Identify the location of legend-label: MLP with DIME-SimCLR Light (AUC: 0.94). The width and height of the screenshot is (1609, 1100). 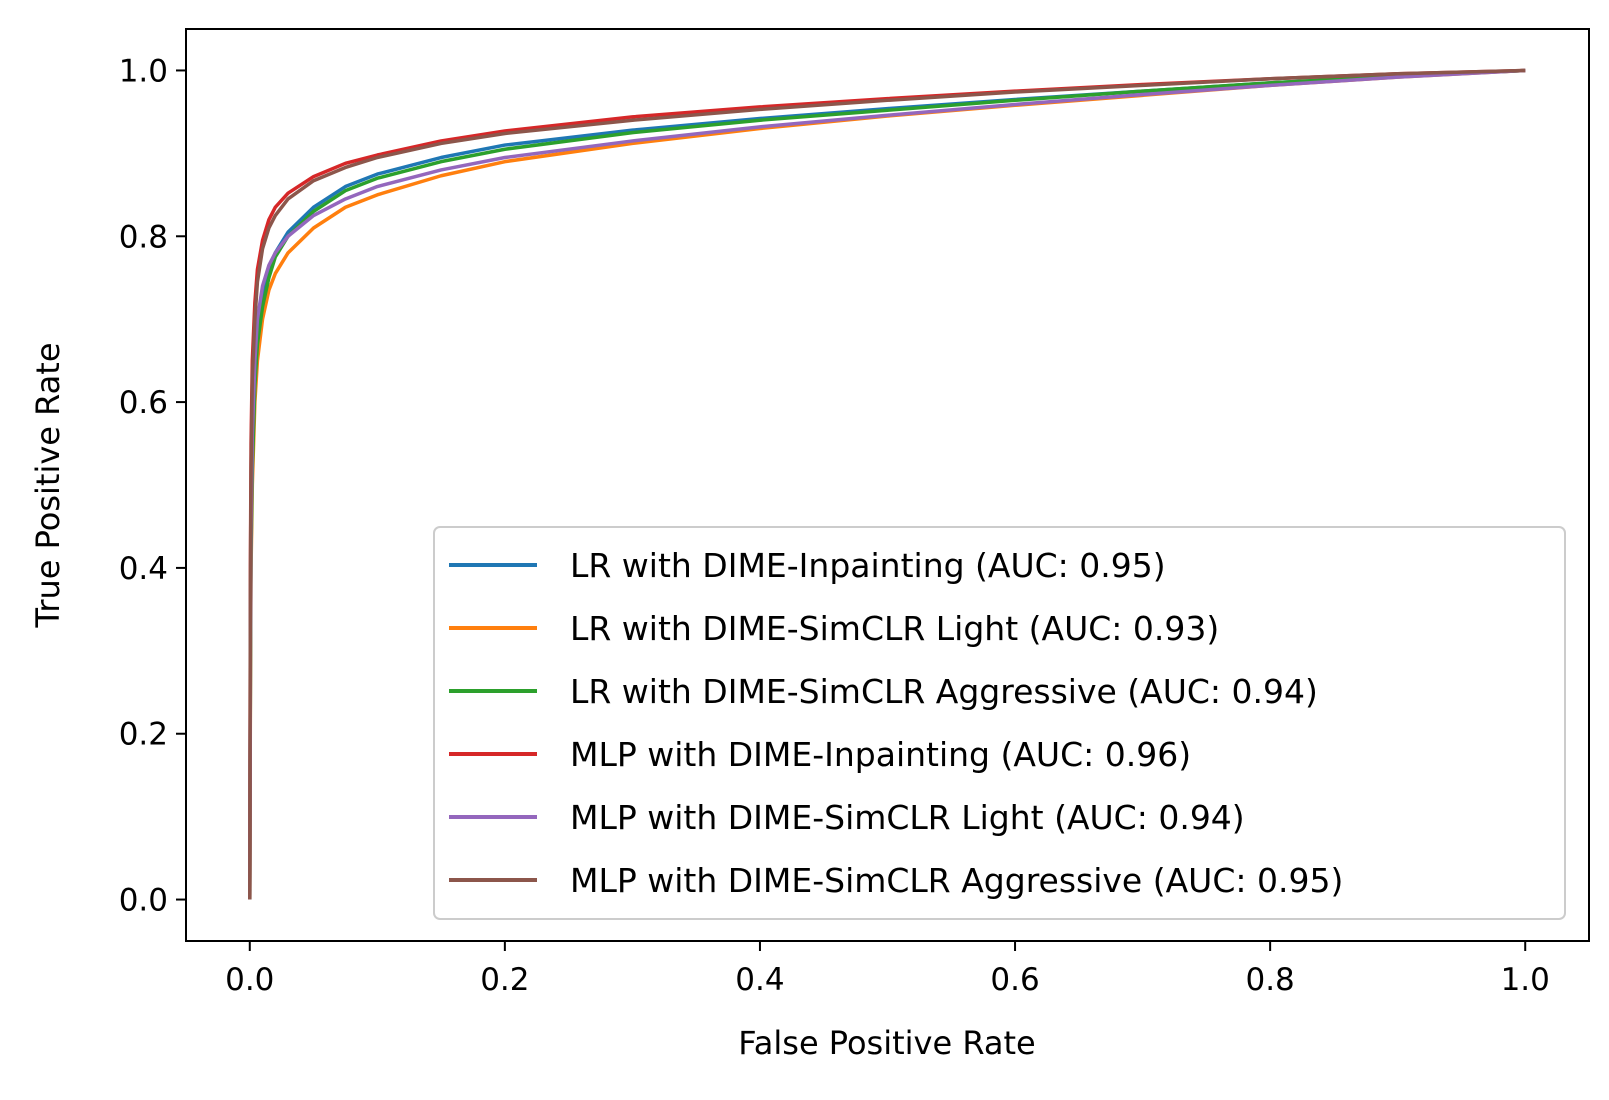
(907, 817).